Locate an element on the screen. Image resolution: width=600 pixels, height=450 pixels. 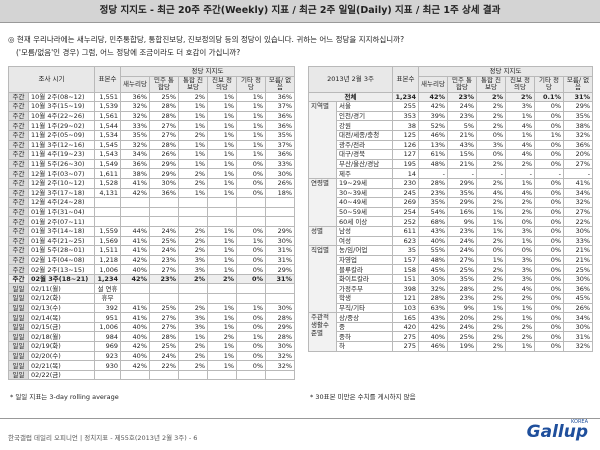
cell-value: 31% is located at coordinates (578, 97).